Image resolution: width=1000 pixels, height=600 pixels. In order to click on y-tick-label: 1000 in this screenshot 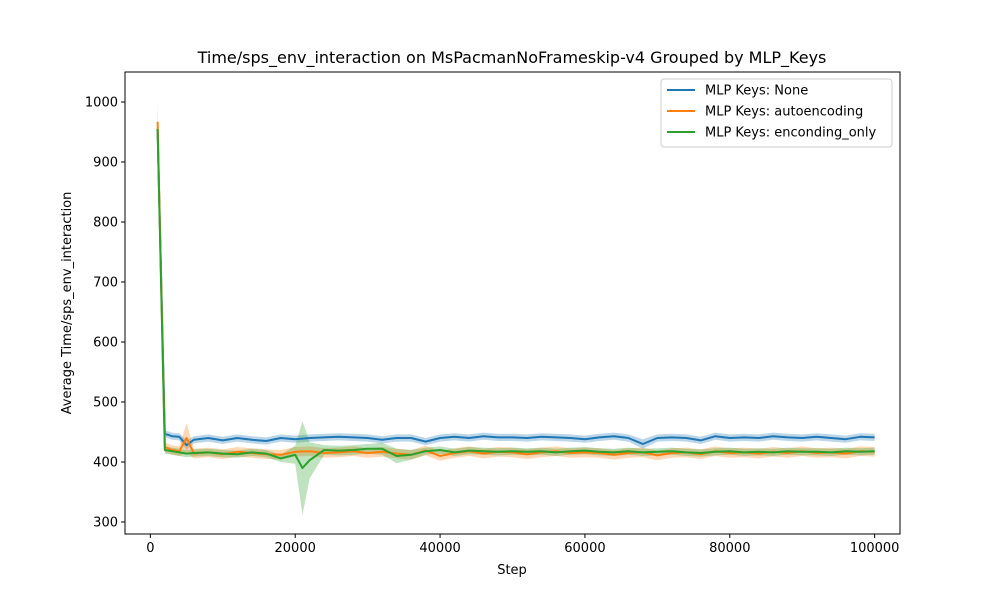, I will do `click(101, 103)`.